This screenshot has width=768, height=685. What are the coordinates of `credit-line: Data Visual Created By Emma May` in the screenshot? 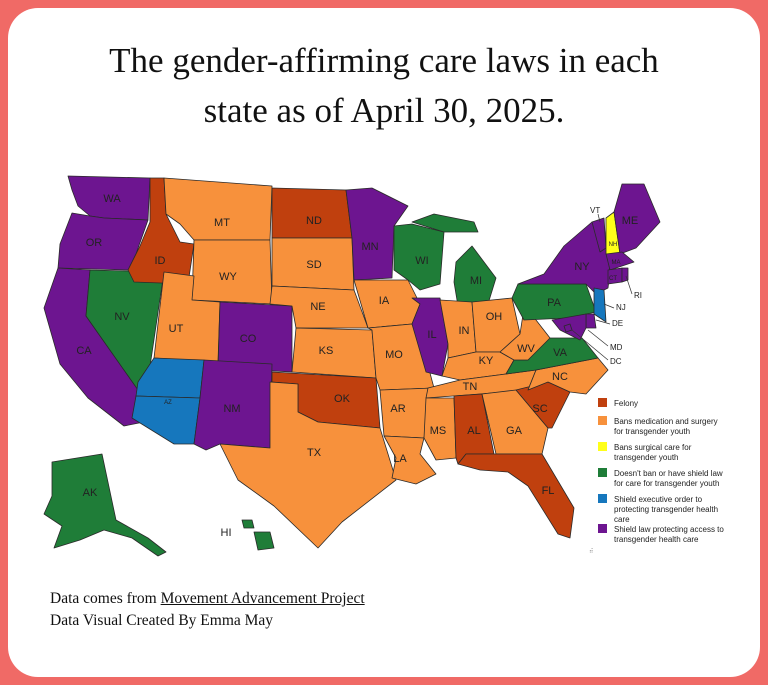 It's located at (162, 620).